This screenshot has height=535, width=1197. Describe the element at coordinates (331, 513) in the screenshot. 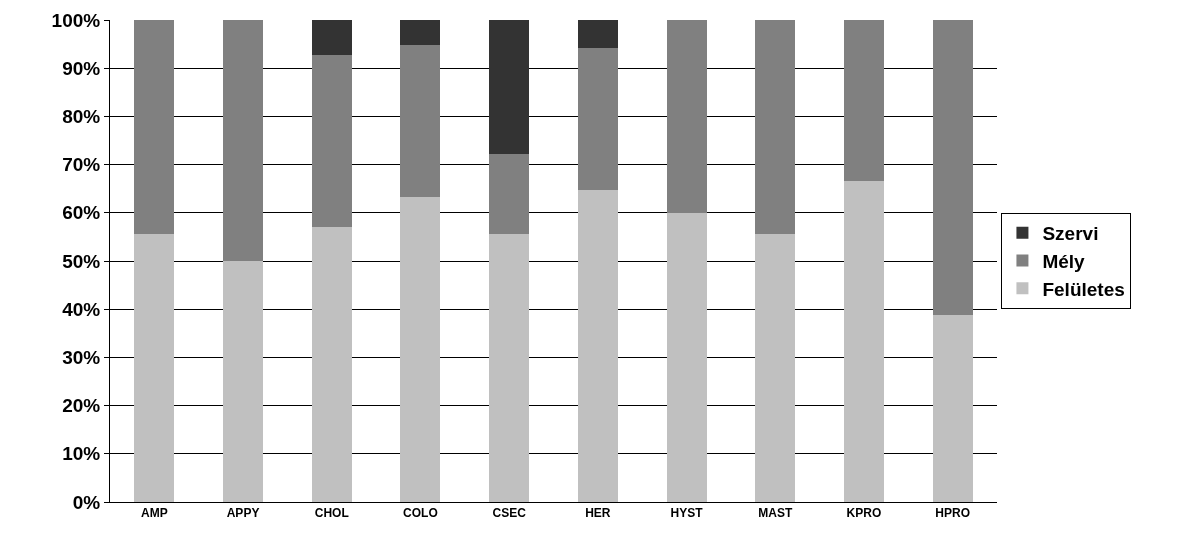

I see `x-tick-label: CHOL` at that location.